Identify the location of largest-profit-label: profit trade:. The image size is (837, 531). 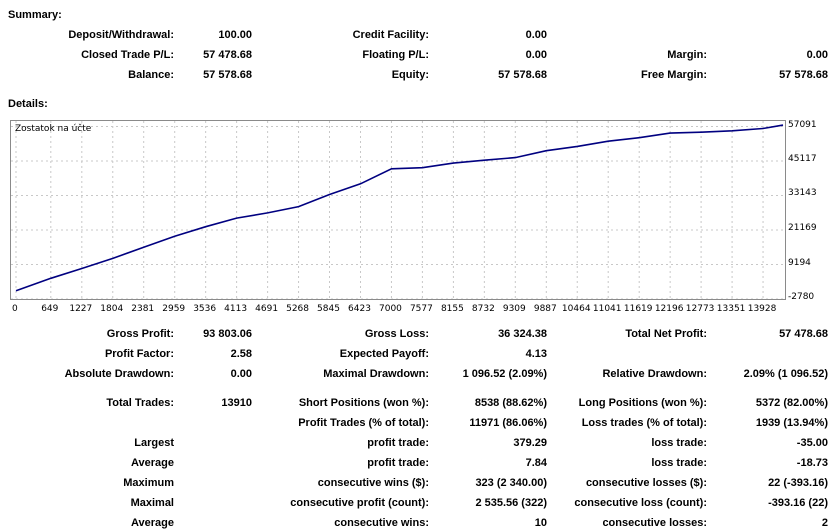
(398, 443).